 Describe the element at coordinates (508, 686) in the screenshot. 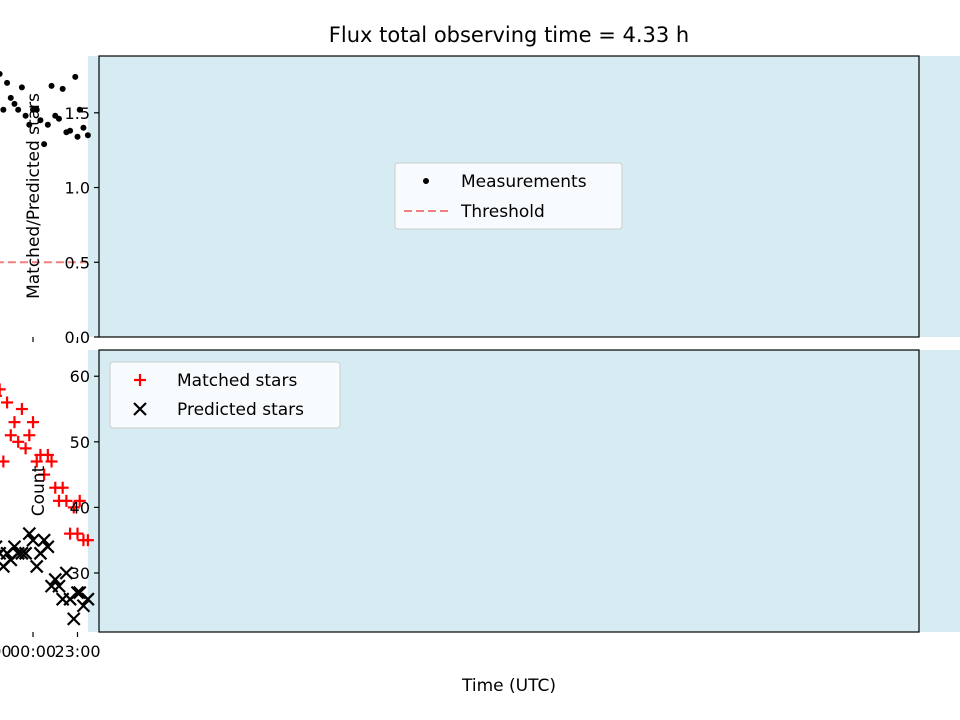

I see `x-axis-label: Time (UTC)` at that location.